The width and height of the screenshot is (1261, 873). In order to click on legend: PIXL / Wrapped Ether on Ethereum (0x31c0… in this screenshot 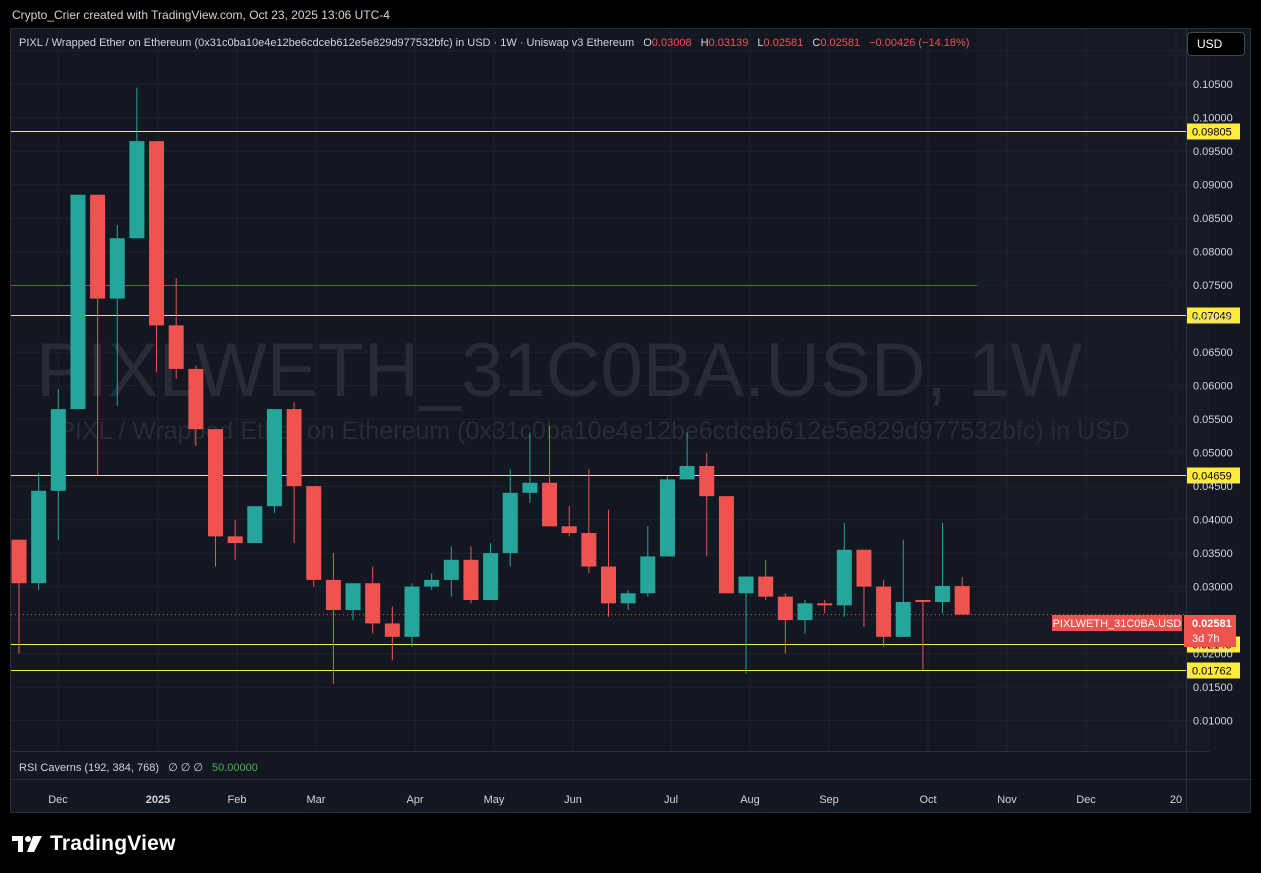, I will do `click(494, 43)`.